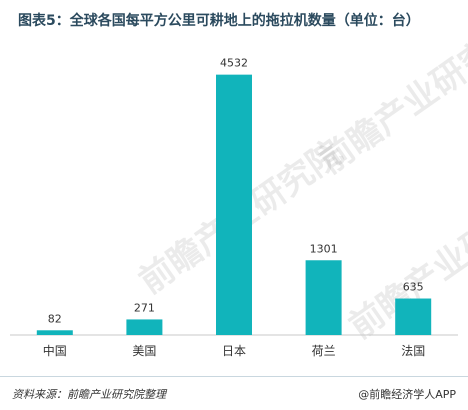 This screenshot has height=410, width=468. I want to click on data-label-1: 271, so click(144, 307).